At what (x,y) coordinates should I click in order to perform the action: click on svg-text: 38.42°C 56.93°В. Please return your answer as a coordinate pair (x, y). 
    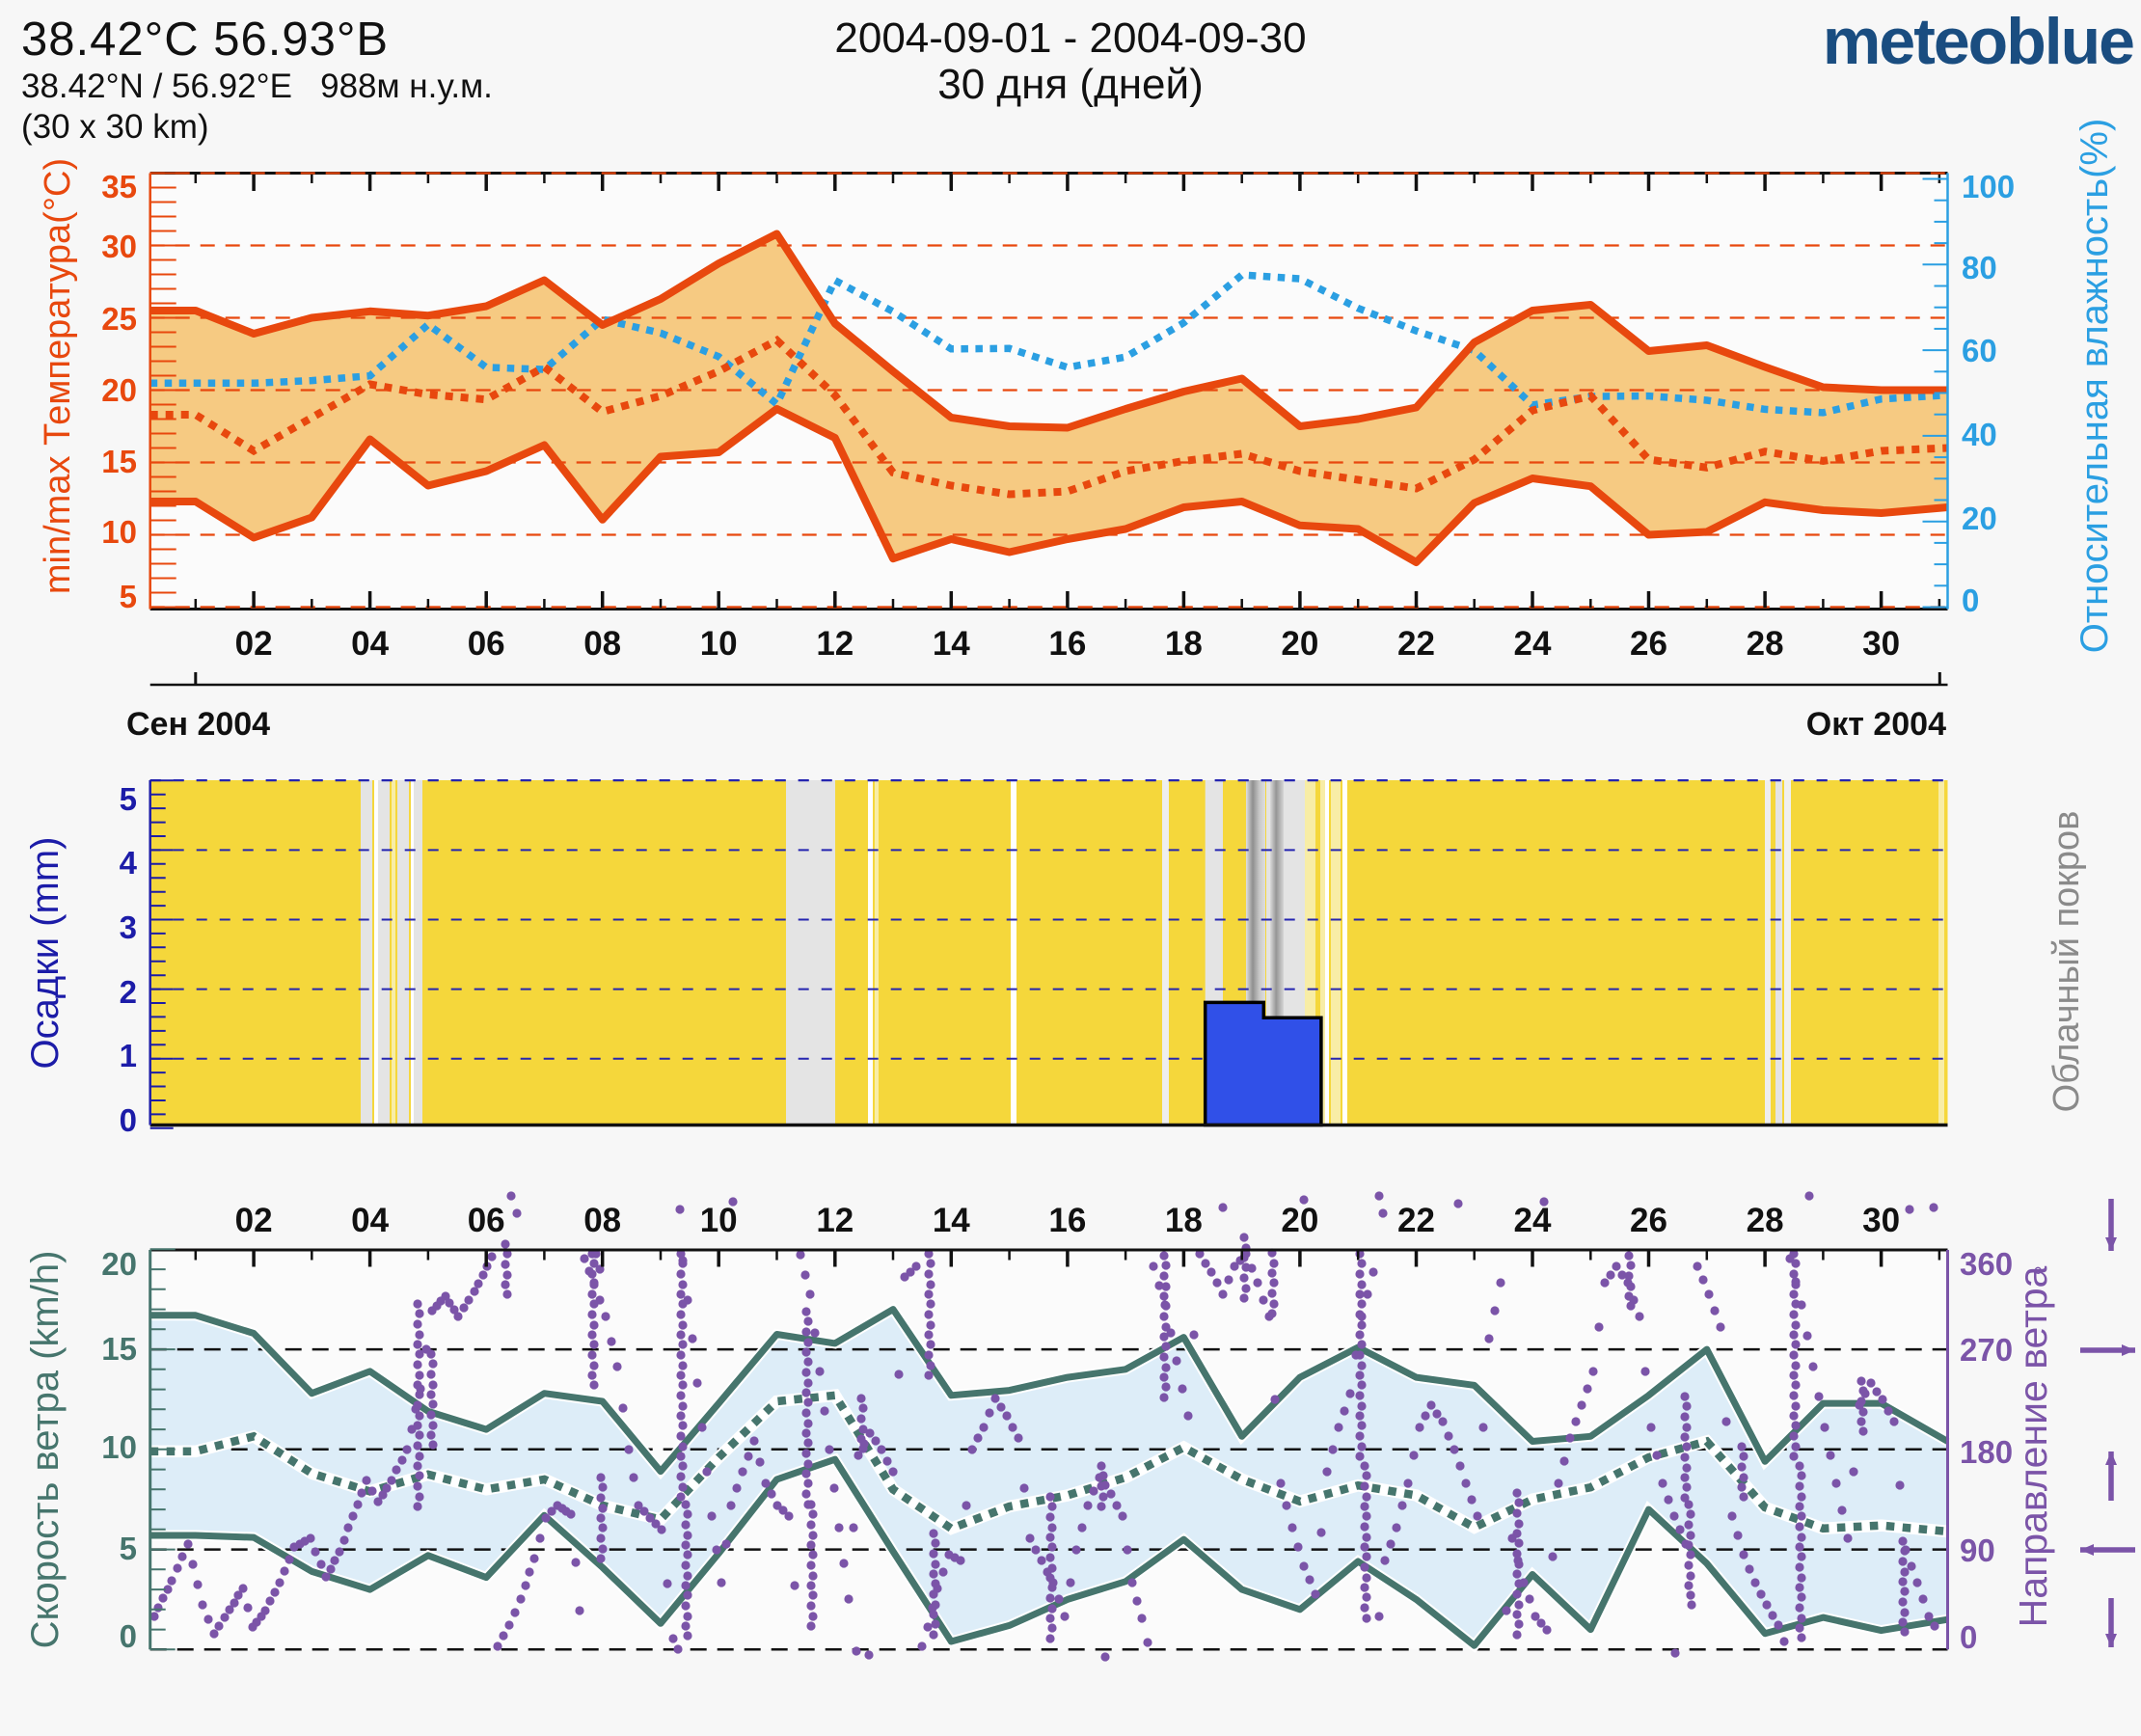
    Looking at the image, I should click on (205, 40).